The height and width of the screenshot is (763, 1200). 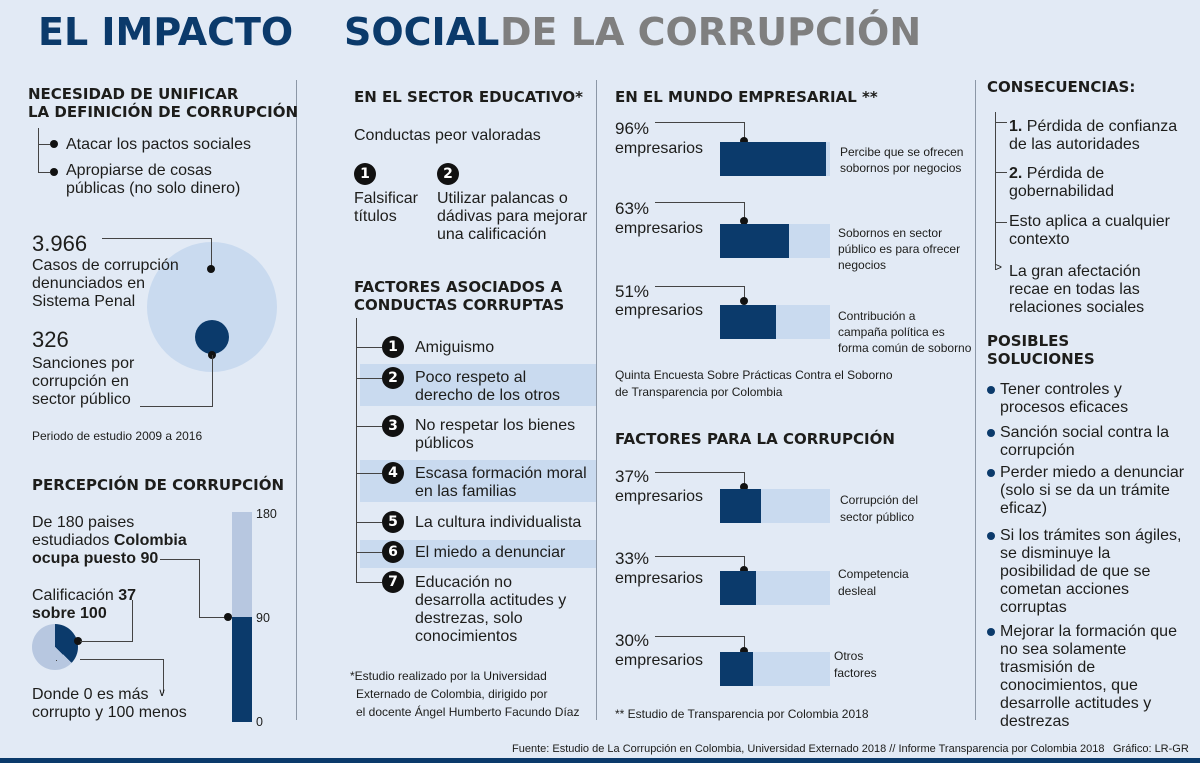 What do you see at coordinates (877, 316) in the screenshot?
I see `stat-label: Contribución a` at bounding box center [877, 316].